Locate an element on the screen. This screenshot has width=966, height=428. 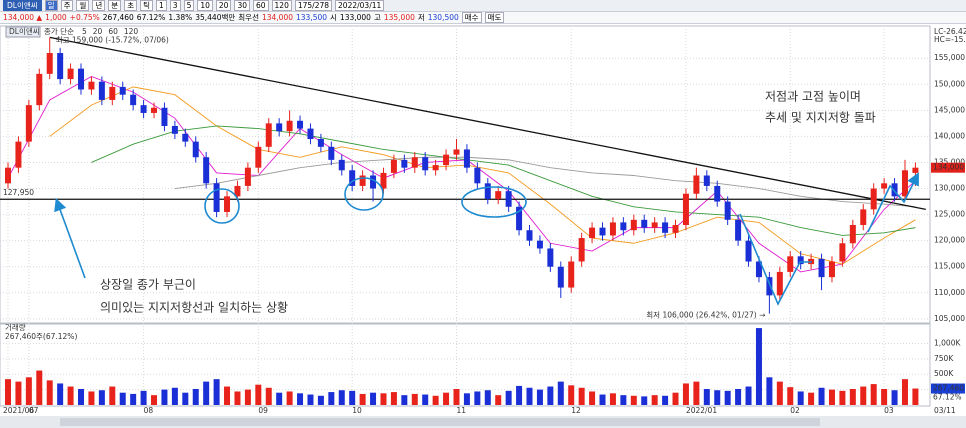
last-volume-box is located at coordinates (948, 388).